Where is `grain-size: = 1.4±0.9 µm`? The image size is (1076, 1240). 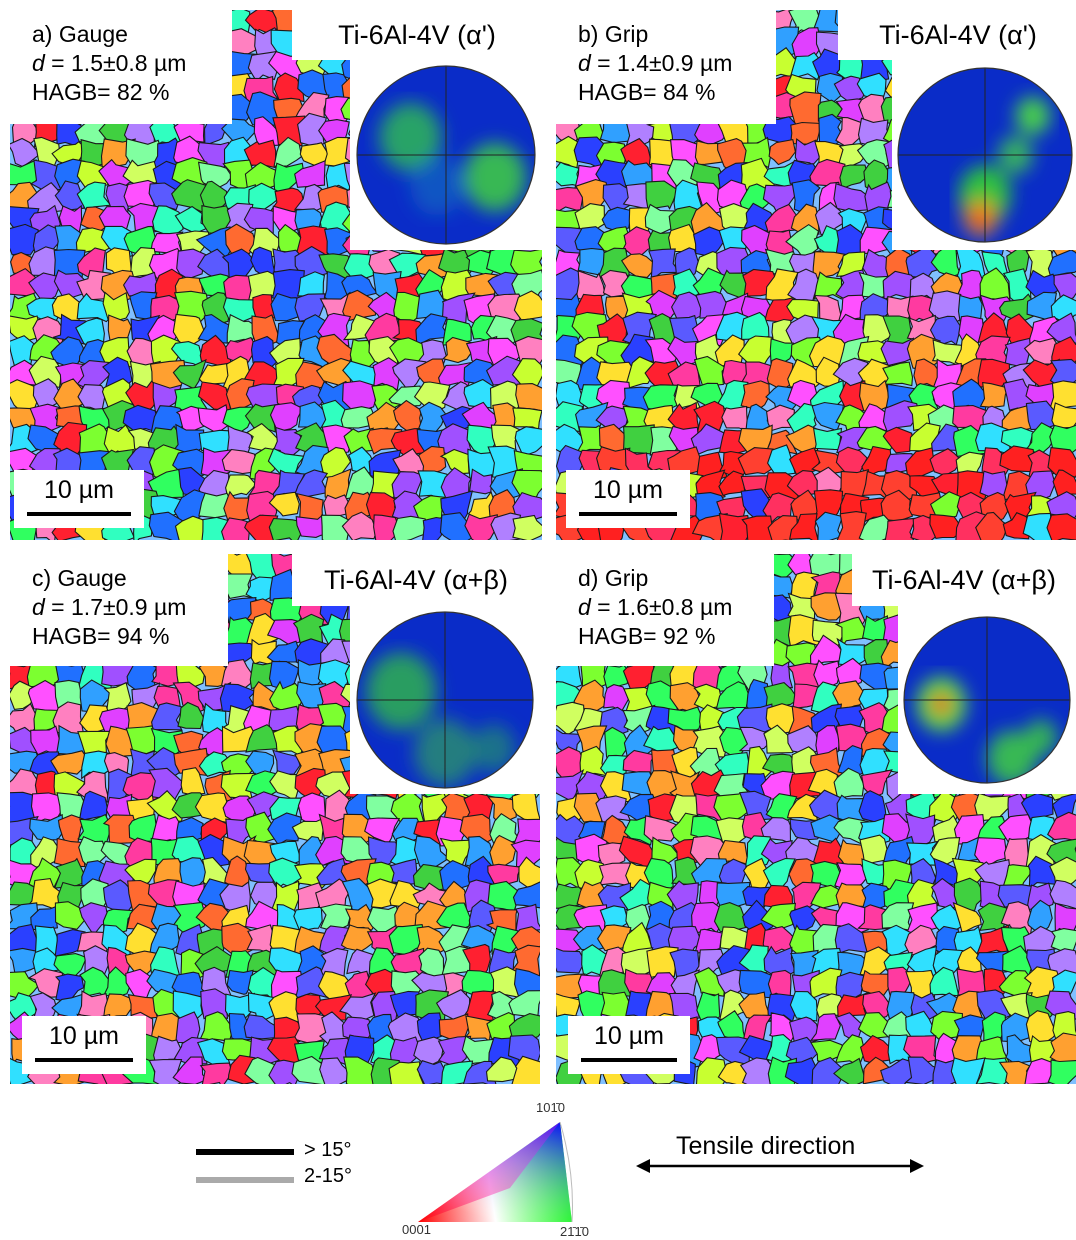 grain-size: = 1.4±0.9 µm is located at coordinates (661, 63).